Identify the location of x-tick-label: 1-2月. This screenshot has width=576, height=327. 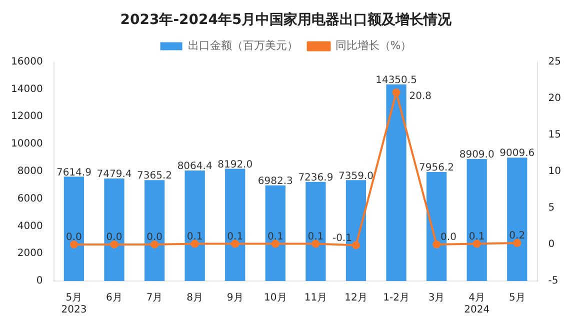
(396, 298).